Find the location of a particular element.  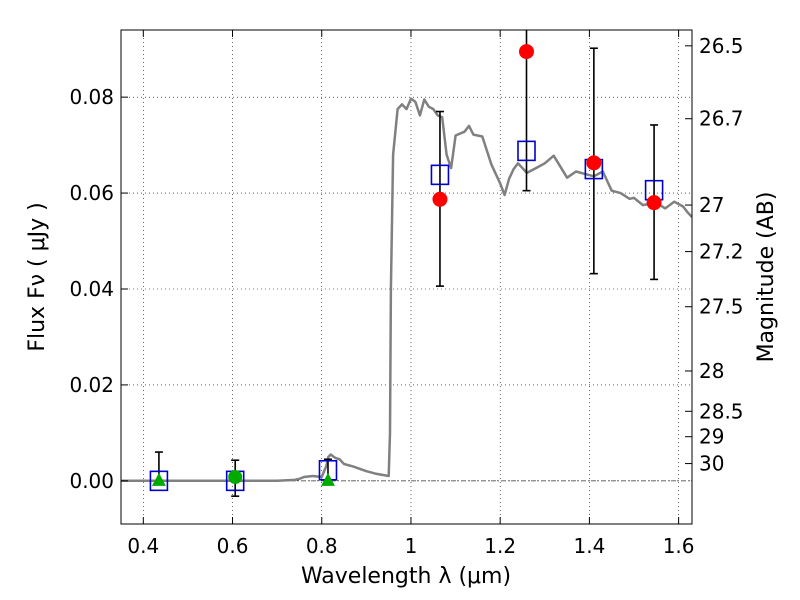

y2-tick-label: 26.7 is located at coordinates (721, 119).